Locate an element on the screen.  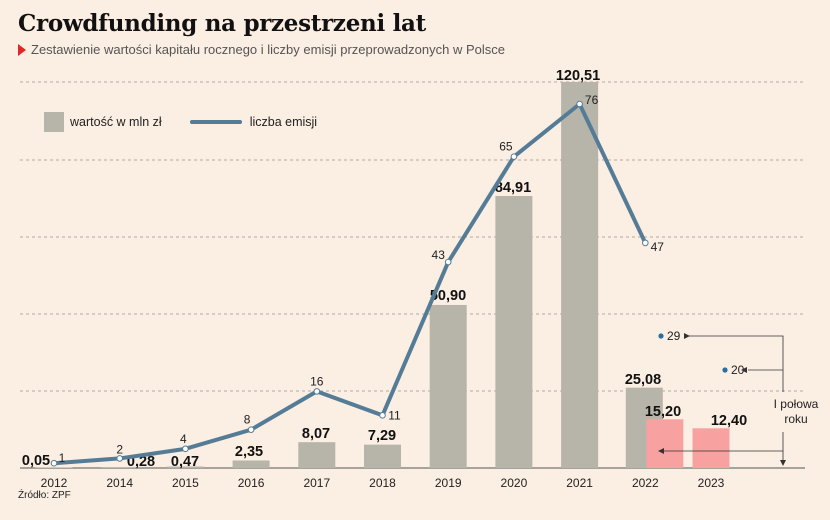
x-tick-label: 2022 is located at coordinates (645, 483).